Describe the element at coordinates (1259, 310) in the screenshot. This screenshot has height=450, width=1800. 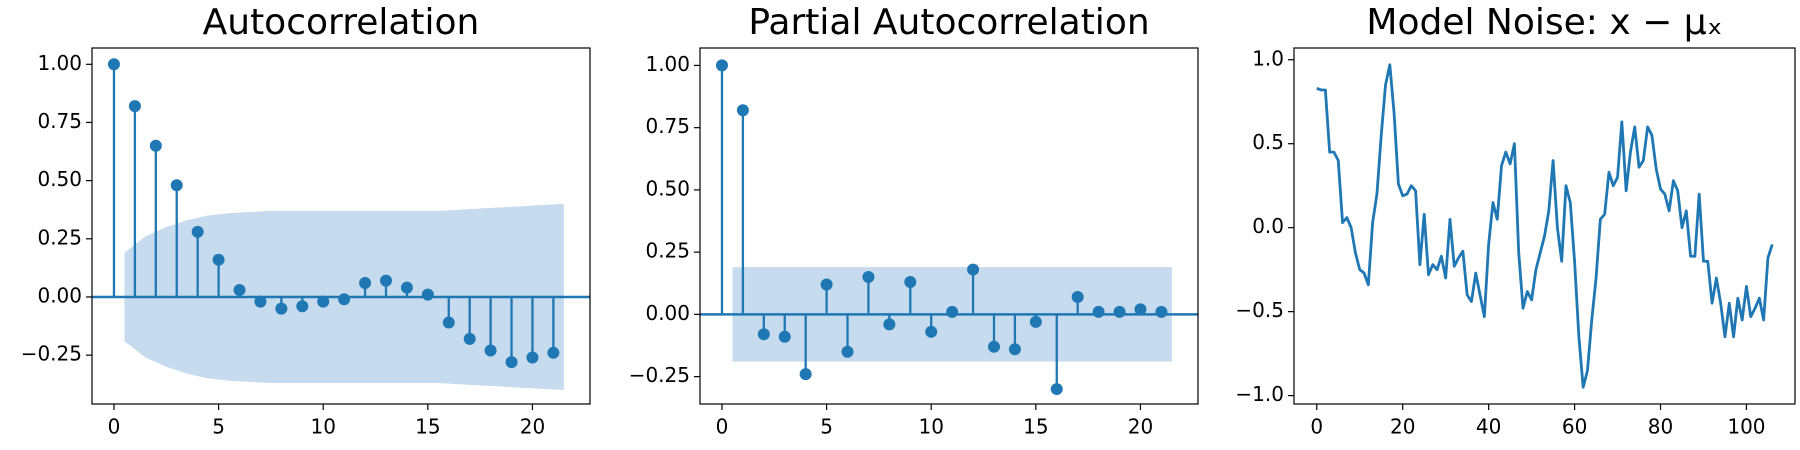
I see `y-tick-label: −0.5` at that location.